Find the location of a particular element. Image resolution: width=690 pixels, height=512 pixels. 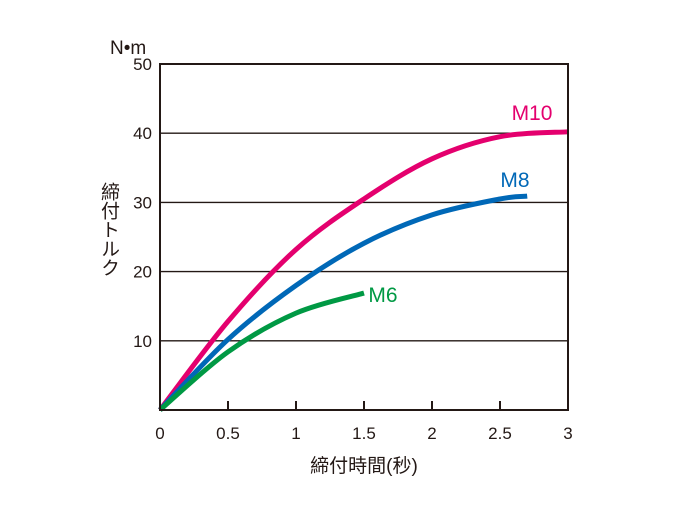

series-line-m6 is located at coordinates (261, 351).